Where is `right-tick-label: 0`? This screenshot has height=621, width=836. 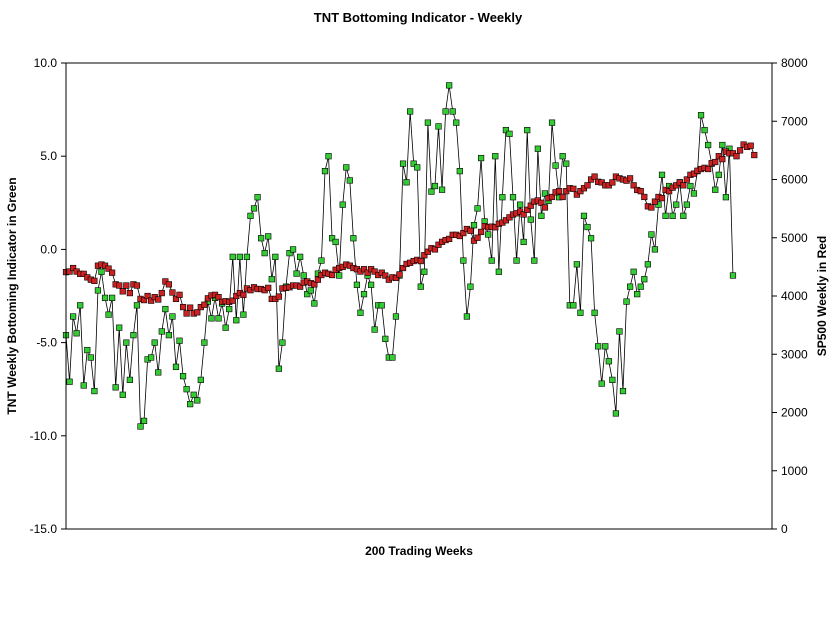 right-tick-label: 0 is located at coordinates (784, 529).